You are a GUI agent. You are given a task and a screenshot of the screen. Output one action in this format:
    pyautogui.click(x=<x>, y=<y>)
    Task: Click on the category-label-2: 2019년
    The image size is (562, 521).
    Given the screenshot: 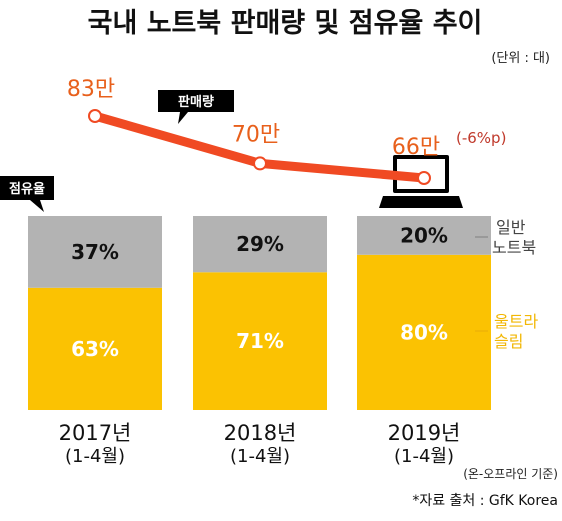 What is the action you would take?
    pyautogui.click(x=424, y=433)
    